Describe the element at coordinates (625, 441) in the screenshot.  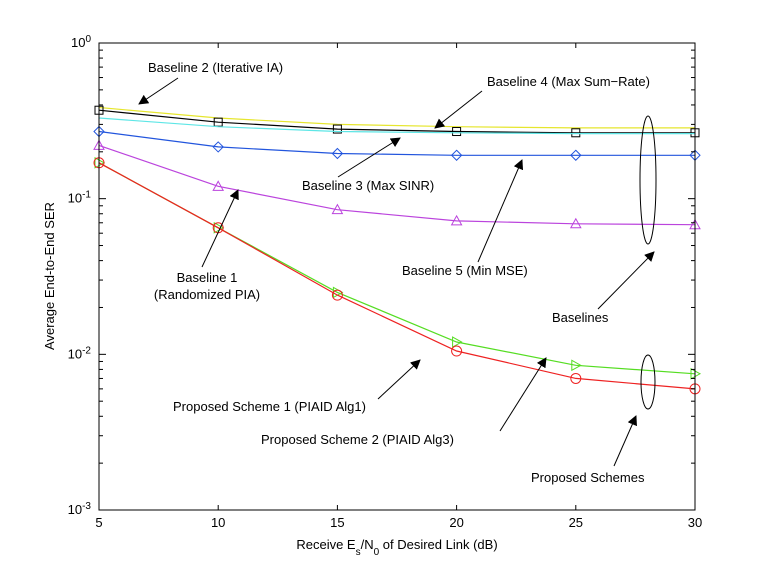
I see `arrow-proposed-schemes` at that location.